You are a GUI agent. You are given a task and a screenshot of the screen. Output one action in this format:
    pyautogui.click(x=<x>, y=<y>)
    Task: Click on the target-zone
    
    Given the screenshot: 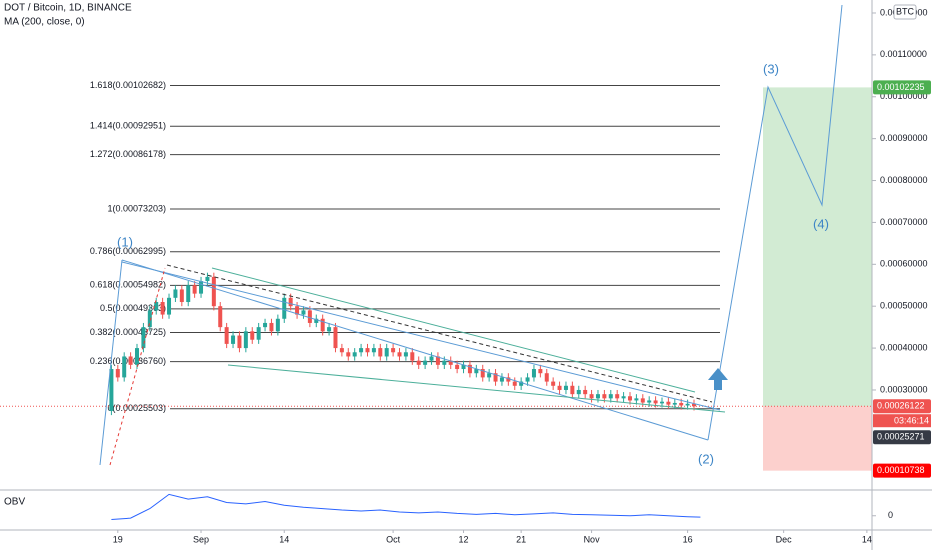 What is the action you would take?
    pyautogui.click(x=817, y=247)
    